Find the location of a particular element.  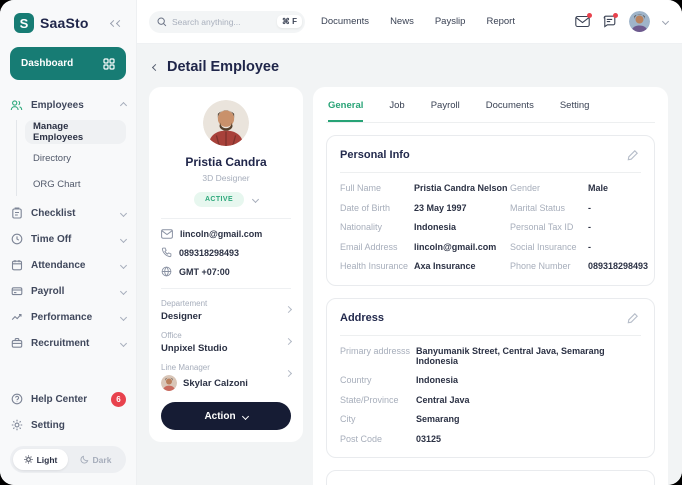

department-link: Departement Designer is located at coordinates (227, 310).